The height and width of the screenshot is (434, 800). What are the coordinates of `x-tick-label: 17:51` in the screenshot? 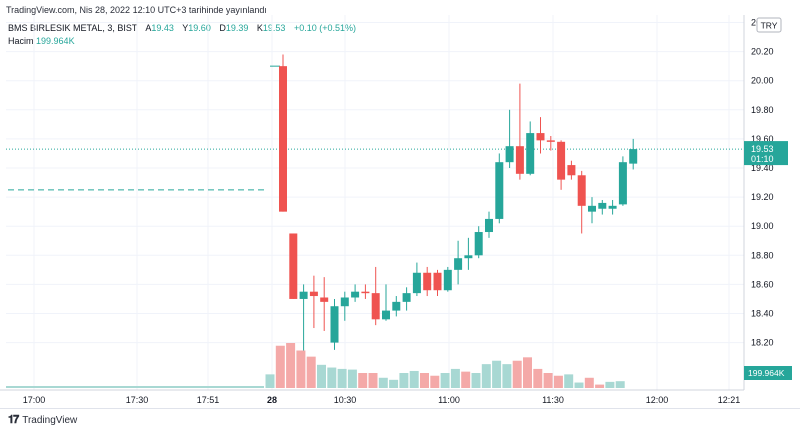 It's located at (208, 400).